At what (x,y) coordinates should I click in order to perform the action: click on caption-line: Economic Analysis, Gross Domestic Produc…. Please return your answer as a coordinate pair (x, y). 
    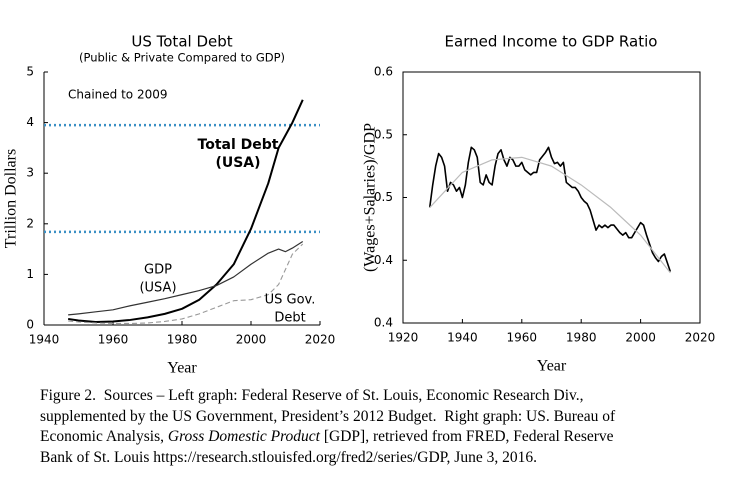
    Looking at the image, I should click on (385, 437).